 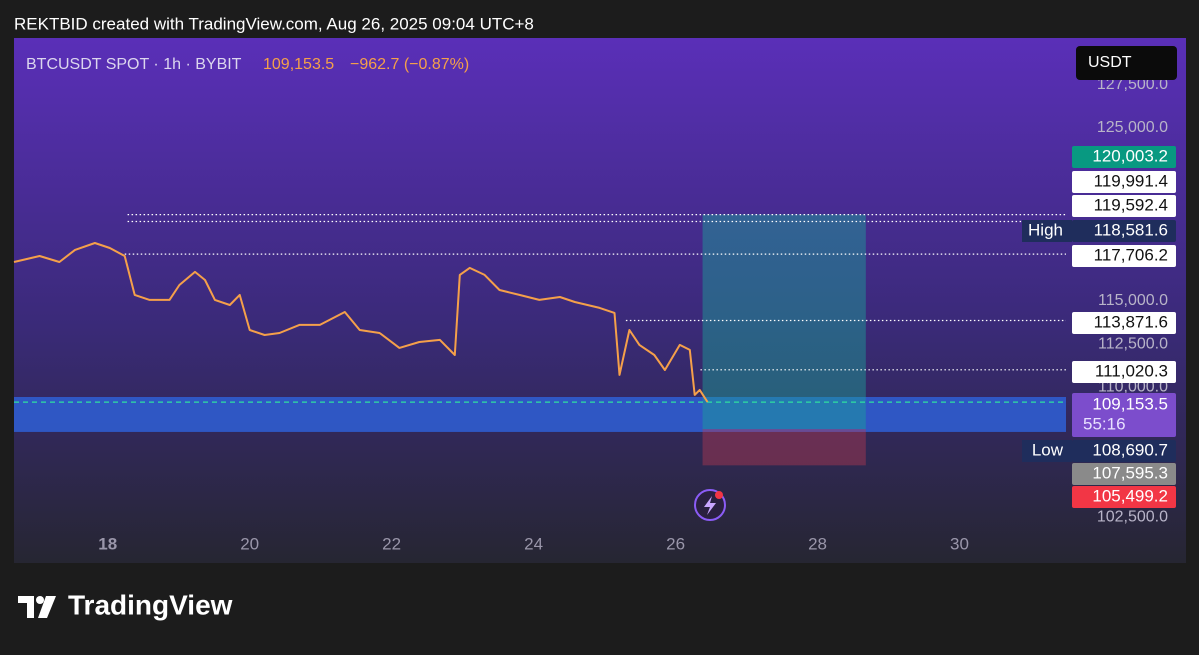 I want to click on high-tag-box, so click(x=1047, y=231).